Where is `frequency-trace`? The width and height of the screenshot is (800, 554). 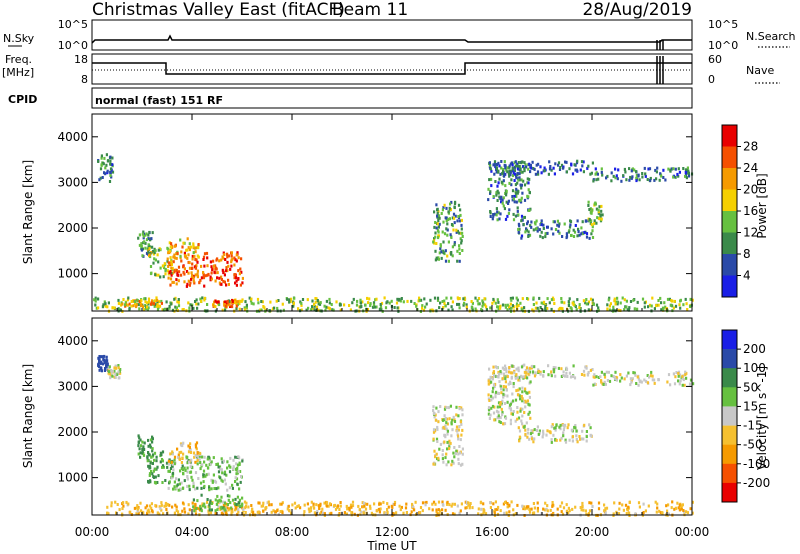 frequency-trace is located at coordinates (392, 68).